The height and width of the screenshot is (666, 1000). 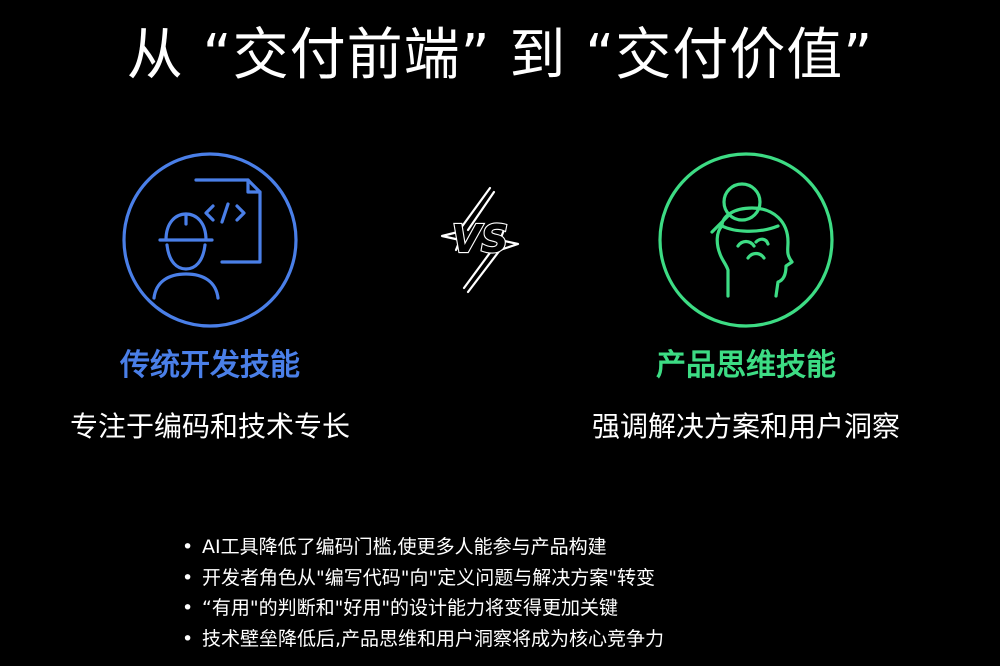 I want to click on head-magnifier-icon, so click(x=746, y=240).